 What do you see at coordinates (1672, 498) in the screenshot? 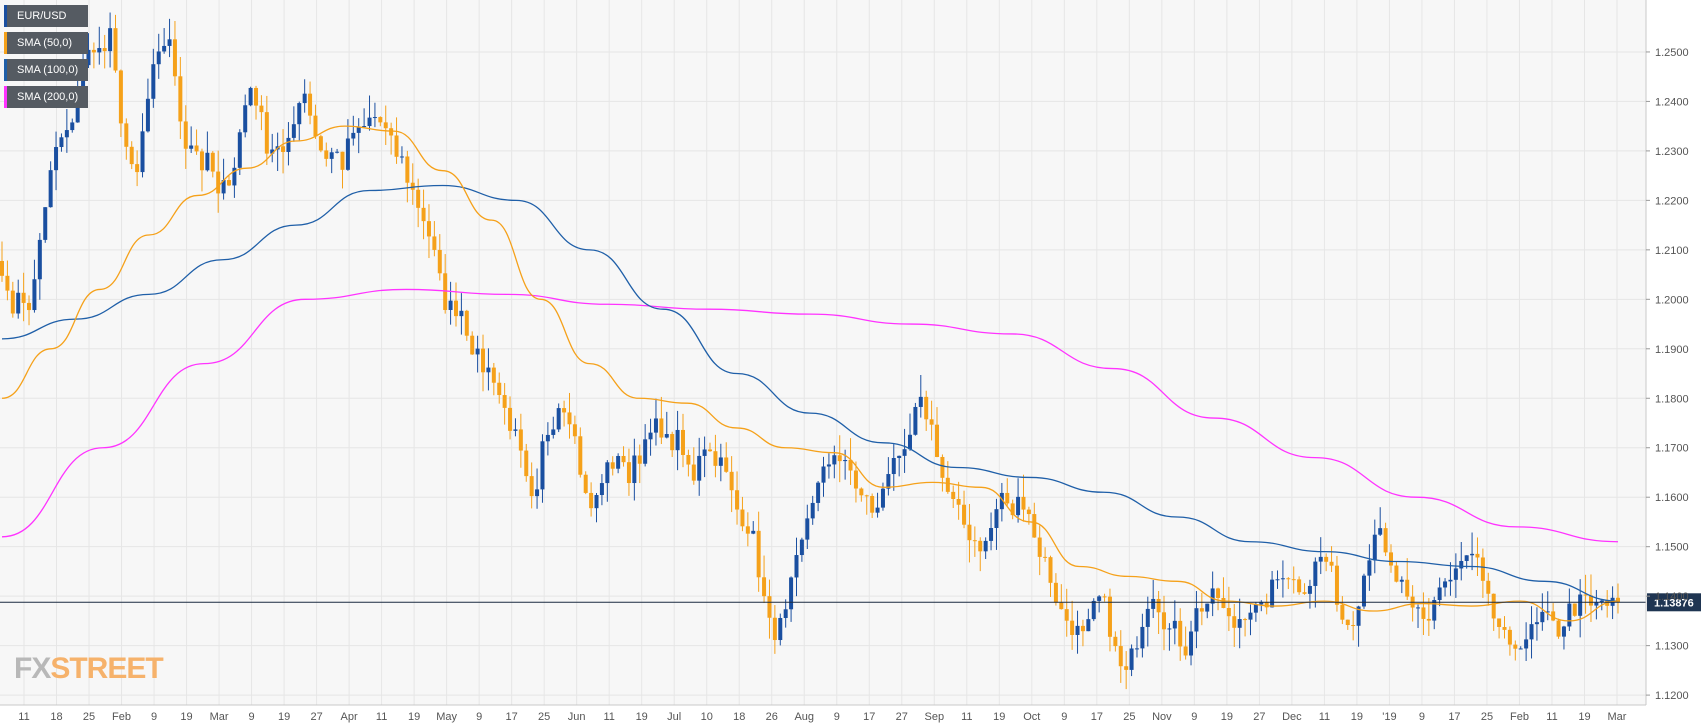
I see `y-tick-label: 1.1600` at bounding box center [1672, 498].